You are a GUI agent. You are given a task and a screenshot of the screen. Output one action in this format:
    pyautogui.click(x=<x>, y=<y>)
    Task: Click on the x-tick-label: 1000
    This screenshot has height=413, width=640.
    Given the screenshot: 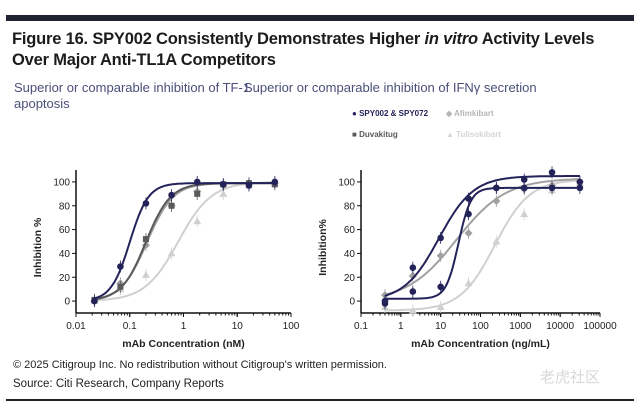 What is the action you would take?
    pyautogui.click(x=520, y=326)
    